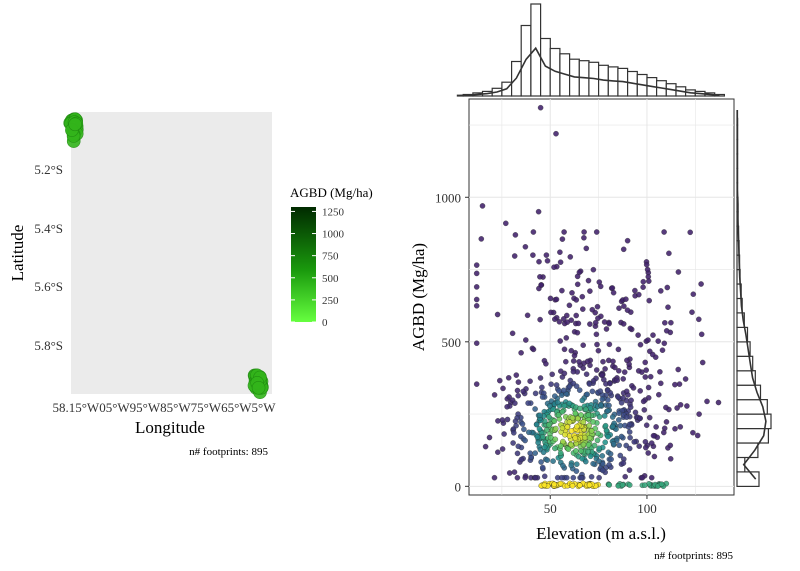 This screenshot has height=571, width=800. Describe the element at coordinates (448, 197) in the screenshot. I see `y-tick-label: 1000` at that location.